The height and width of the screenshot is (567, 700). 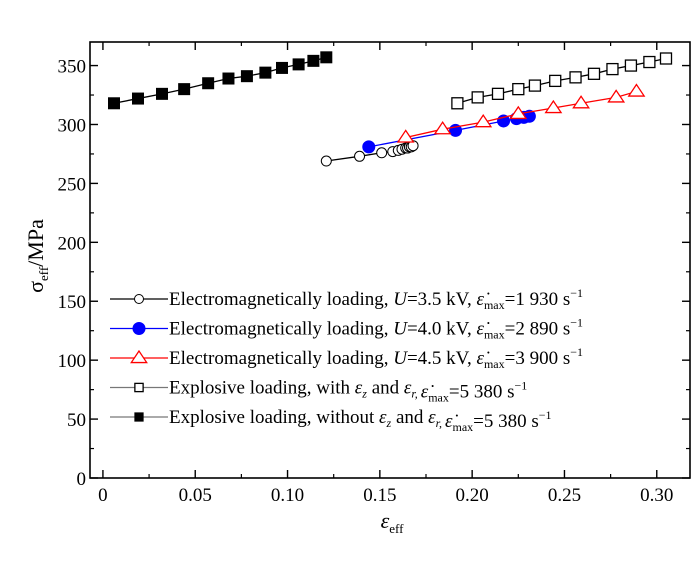 I want to click on legend-tail: =3 900 s, so click(x=538, y=358).